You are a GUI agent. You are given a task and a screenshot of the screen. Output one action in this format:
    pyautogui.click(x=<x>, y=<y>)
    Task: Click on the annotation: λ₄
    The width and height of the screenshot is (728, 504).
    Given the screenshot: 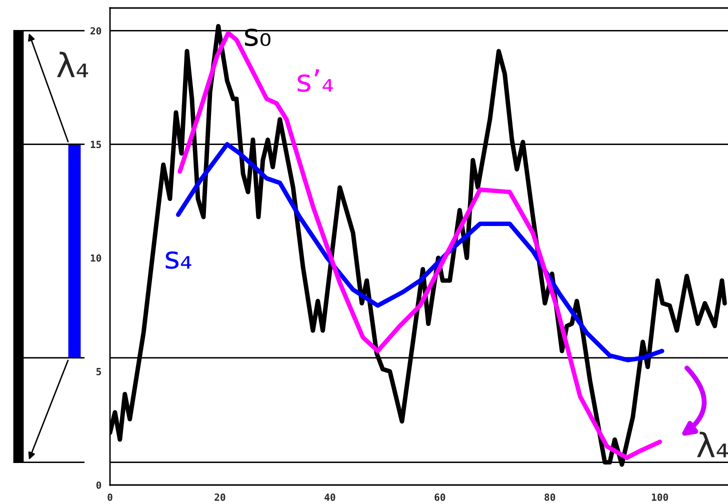 What is the action you would take?
    pyautogui.click(x=712, y=445)
    